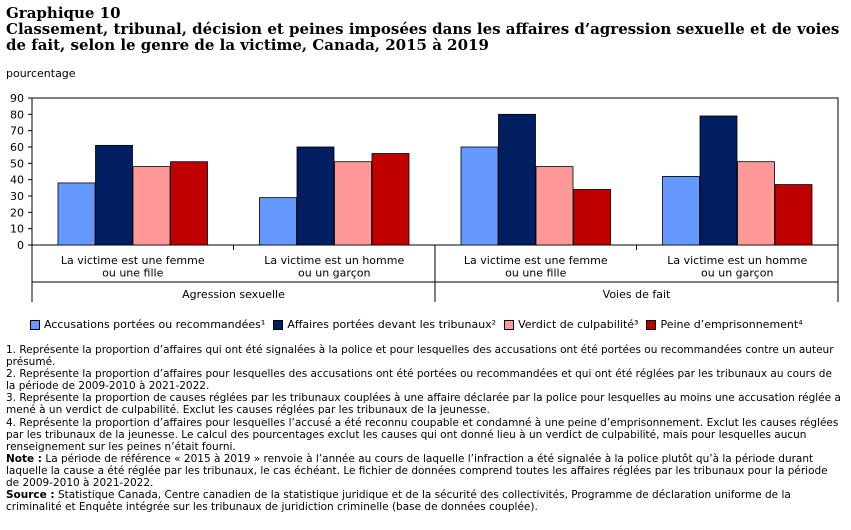 This screenshot has height=530, width=851. I want to click on legend-label: Accusations portées ou recommandées¹, so click(155, 324).